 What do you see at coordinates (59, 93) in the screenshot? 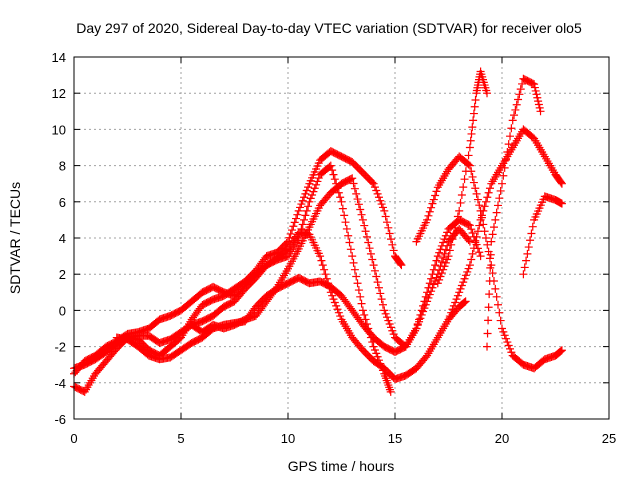
I see `y-tick-label: 12` at bounding box center [59, 93].